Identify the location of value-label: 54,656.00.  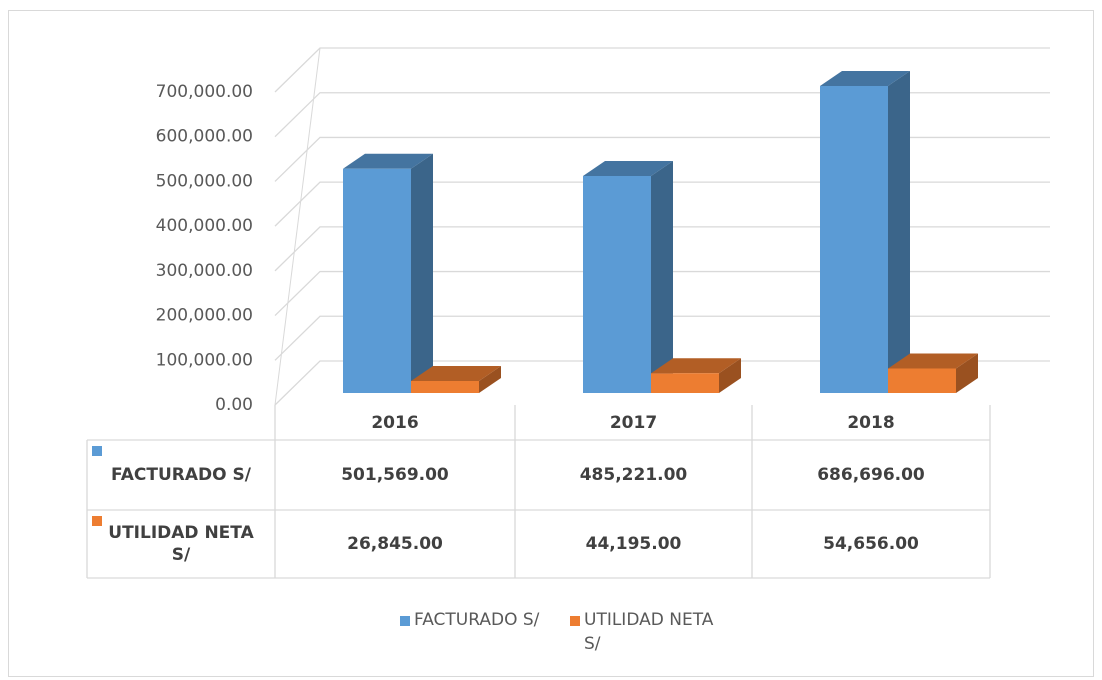
(871, 544).